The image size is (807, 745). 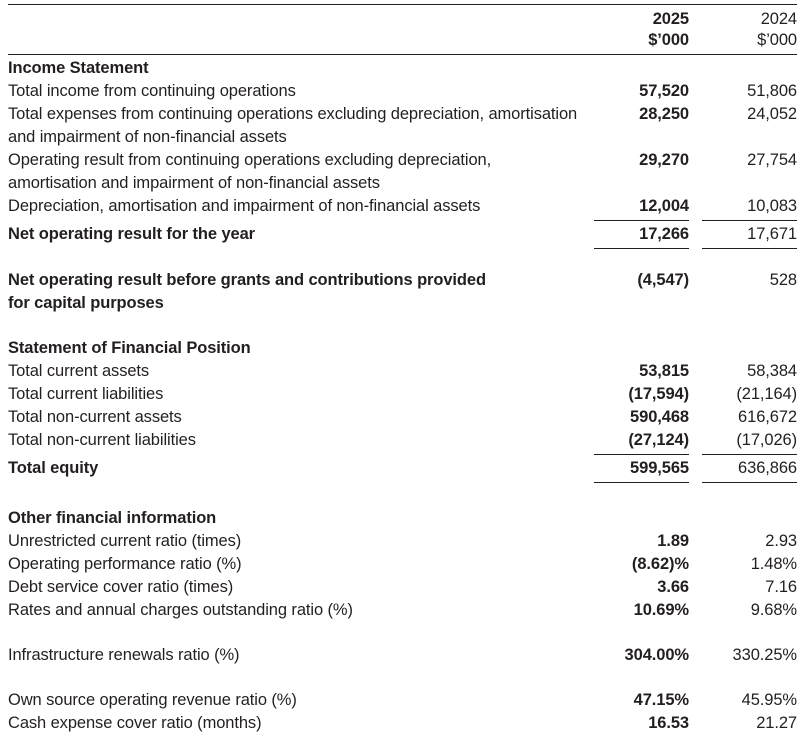 What do you see at coordinates (78, 68) in the screenshot?
I see `section-title: Income Statement` at bounding box center [78, 68].